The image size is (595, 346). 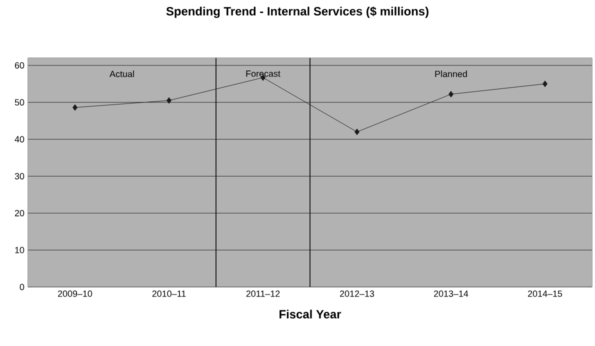 What do you see at coordinates (19, 250) in the screenshot?
I see `y-tick-label: 10` at bounding box center [19, 250].